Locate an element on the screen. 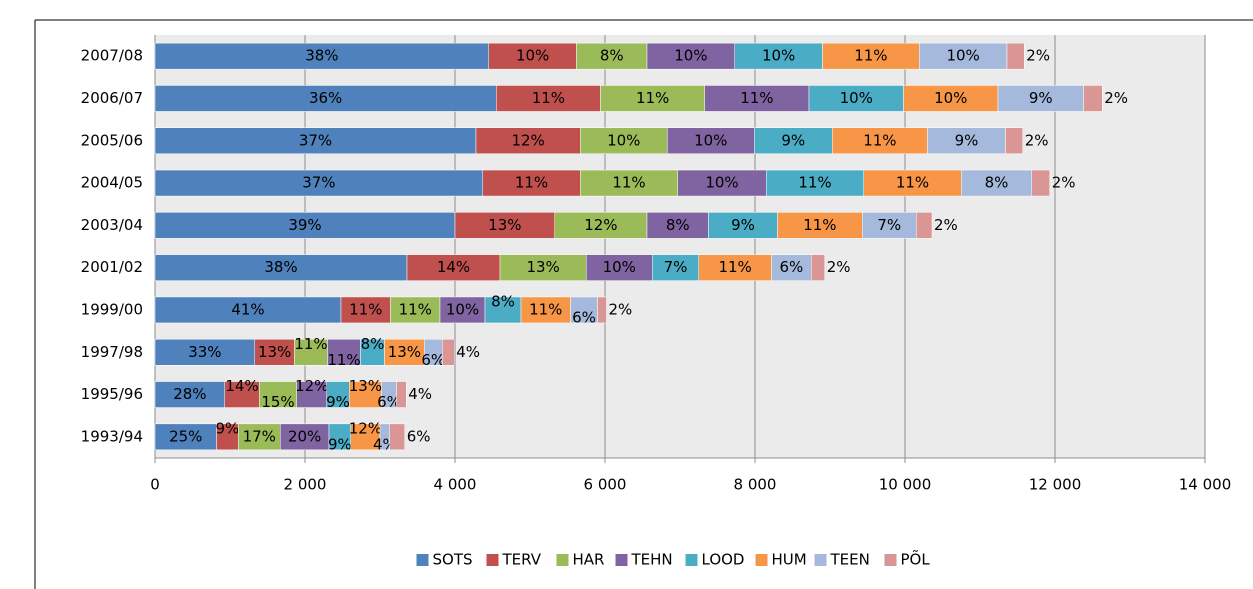 The width and height of the screenshot is (1253, 589). data-label: 39% is located at coordinates (304, 225).